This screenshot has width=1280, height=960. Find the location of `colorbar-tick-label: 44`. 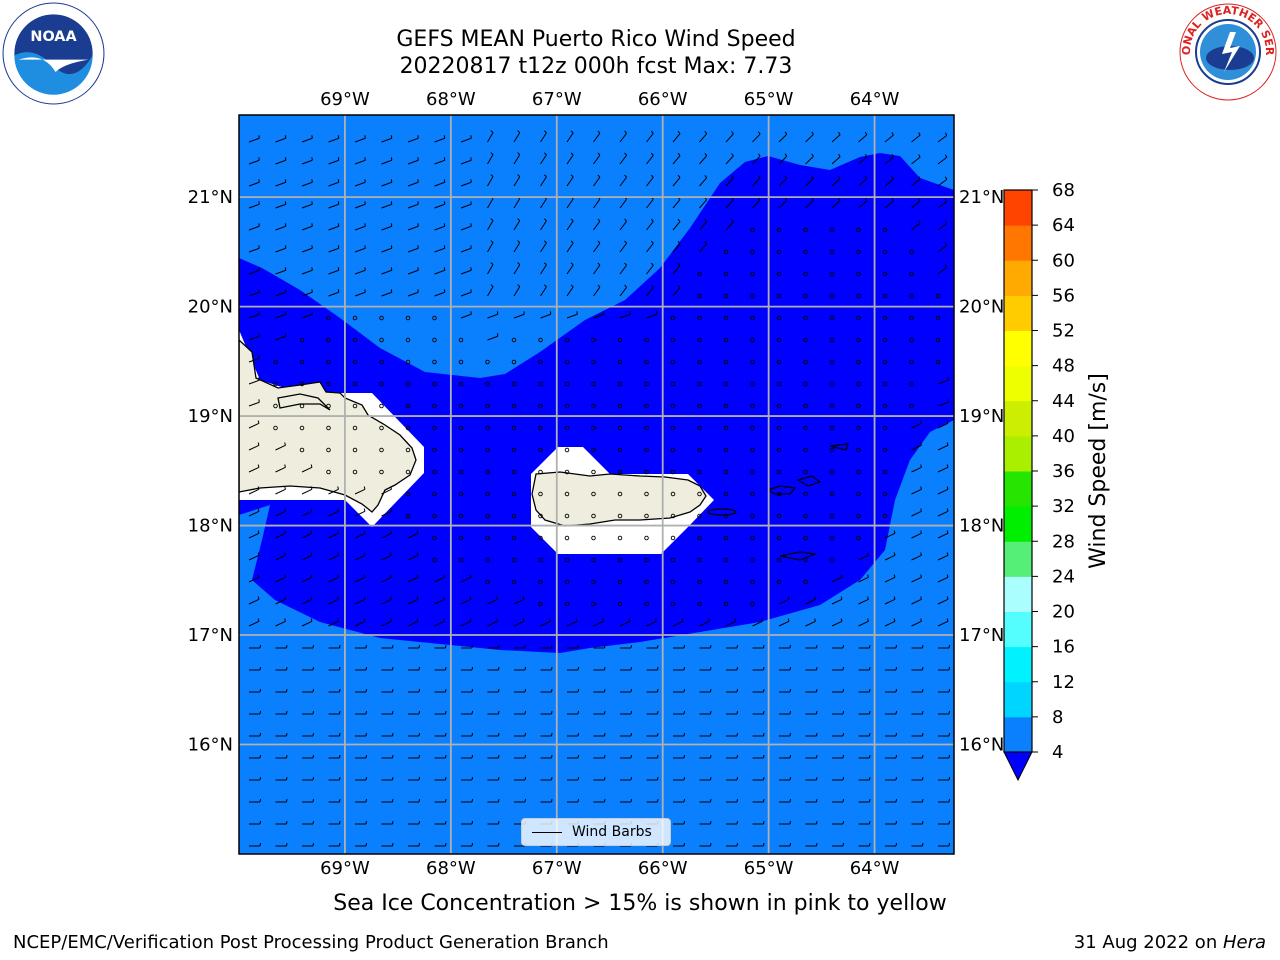

colorbar-tick-label: 44 is located at coordinates (1063, 401).